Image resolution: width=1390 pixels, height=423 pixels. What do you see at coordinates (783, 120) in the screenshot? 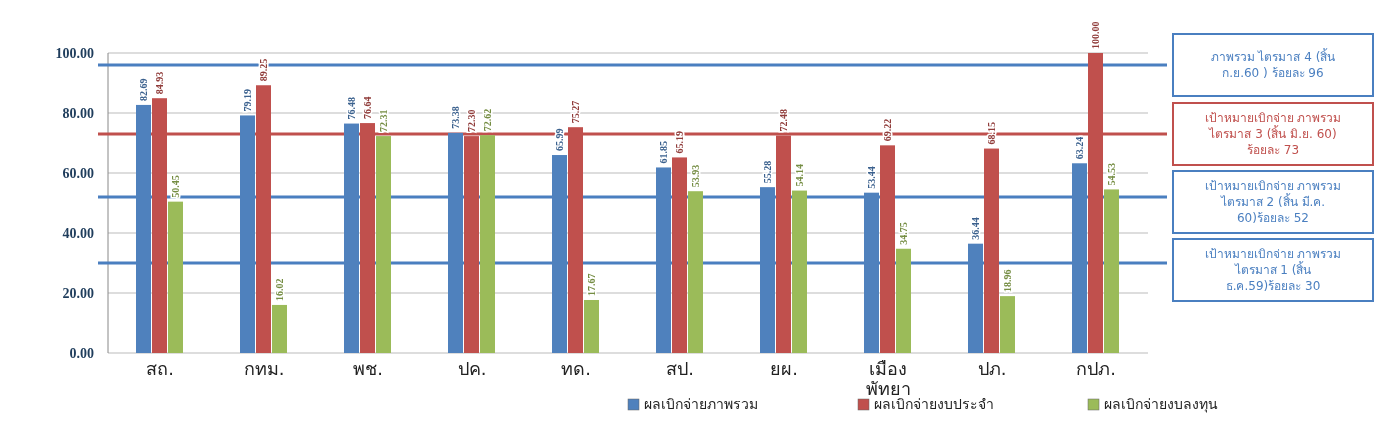
I see `data-label: 72.48` at bounding box center [783, 120].